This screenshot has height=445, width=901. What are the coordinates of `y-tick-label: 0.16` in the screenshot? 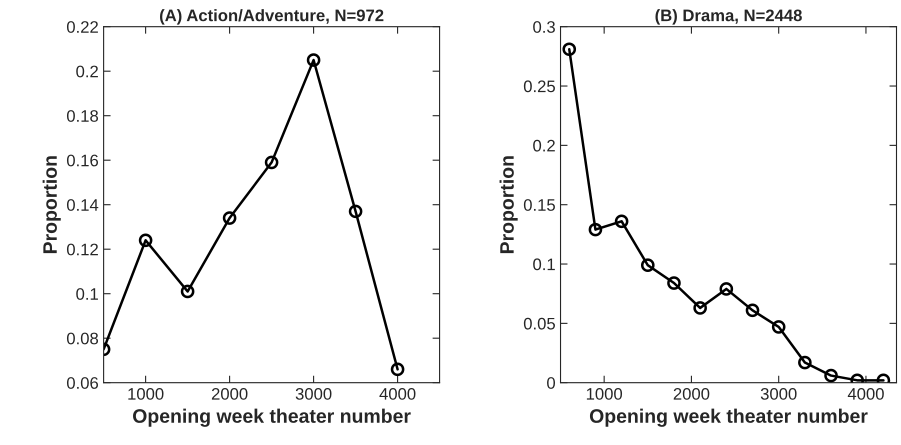 It's located at (82, 160).